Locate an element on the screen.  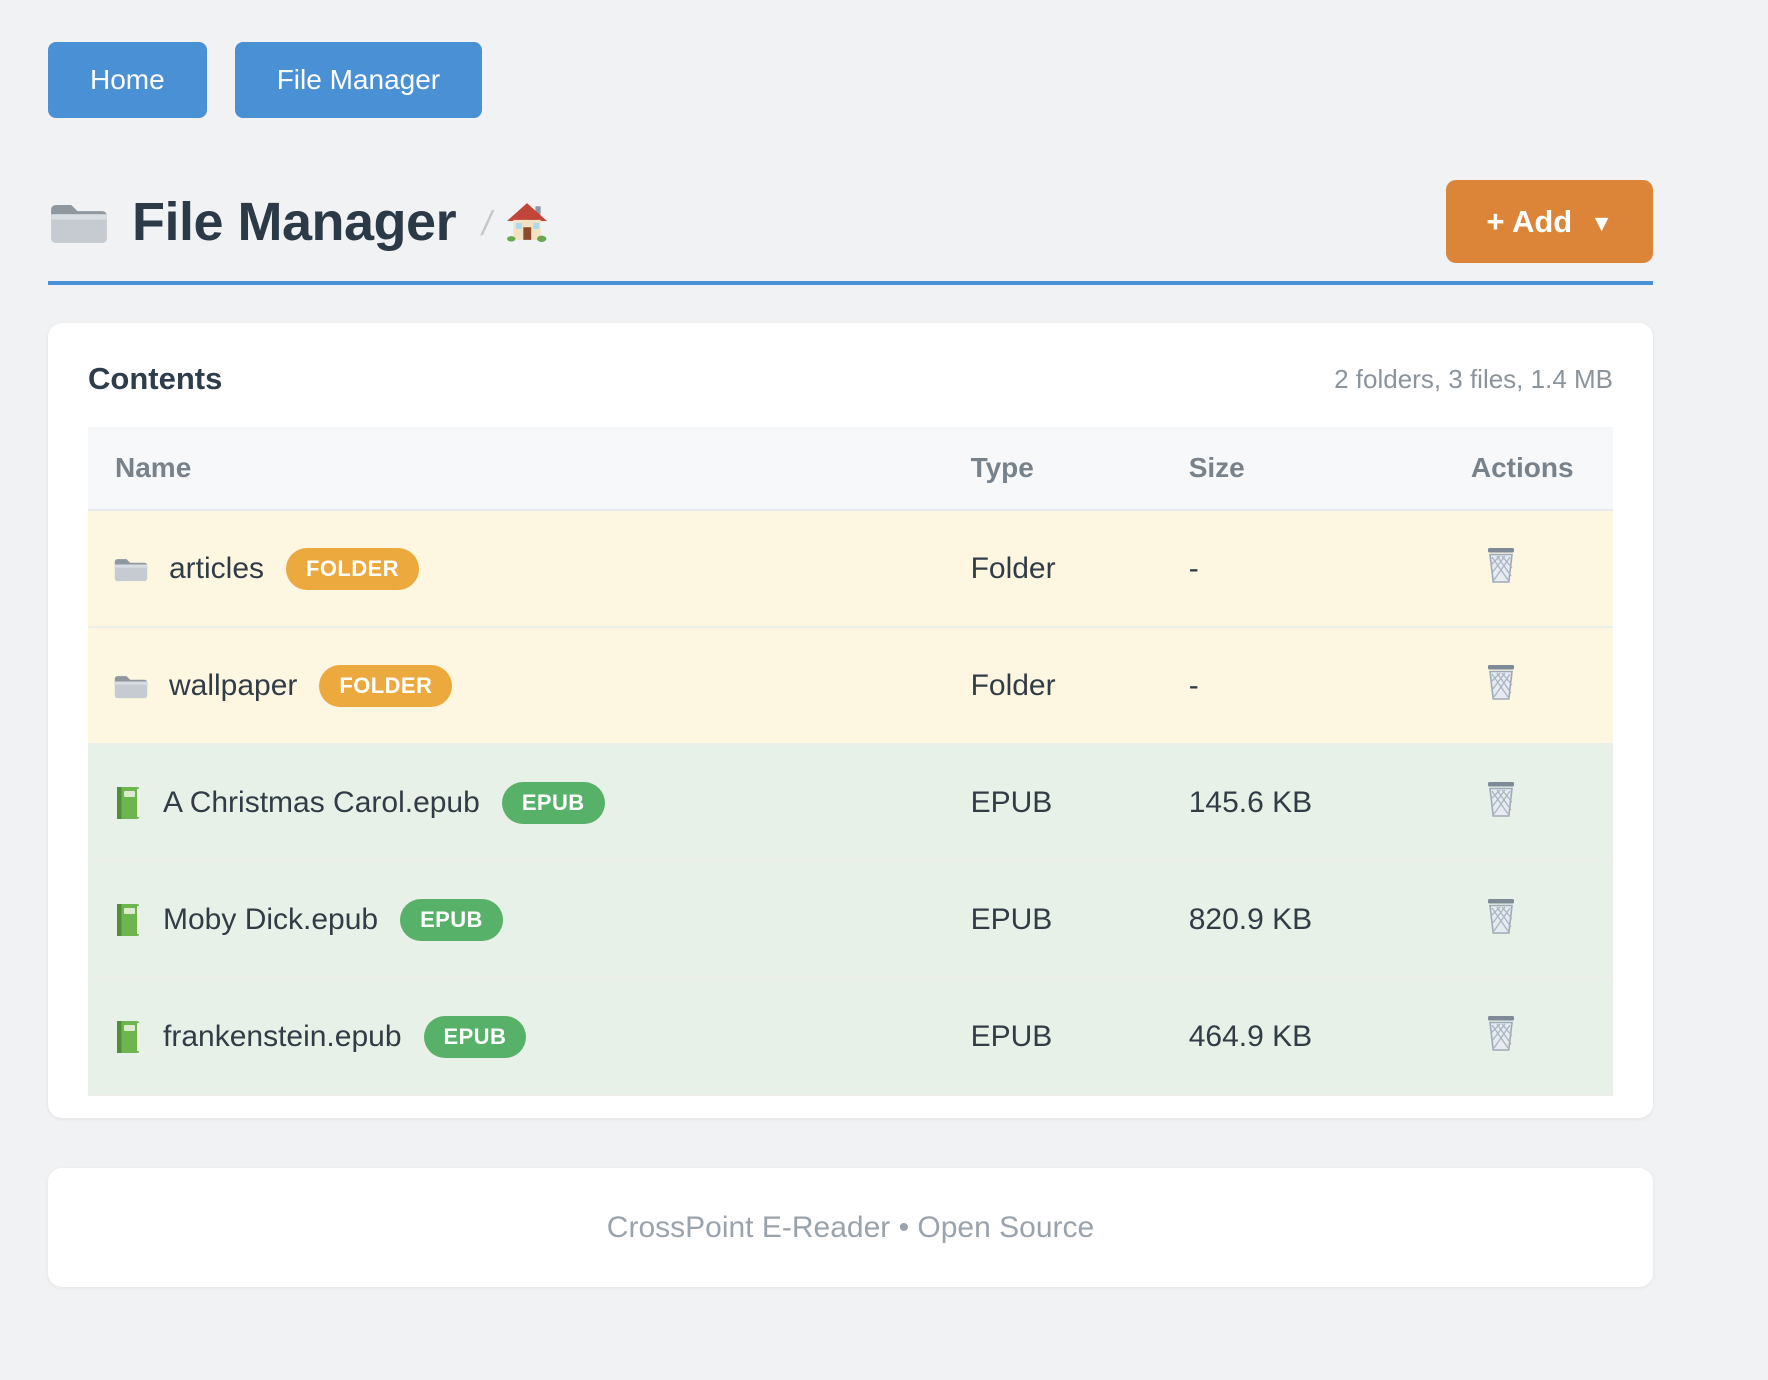
column-header-name: Name is located at coordinates (529, 468).